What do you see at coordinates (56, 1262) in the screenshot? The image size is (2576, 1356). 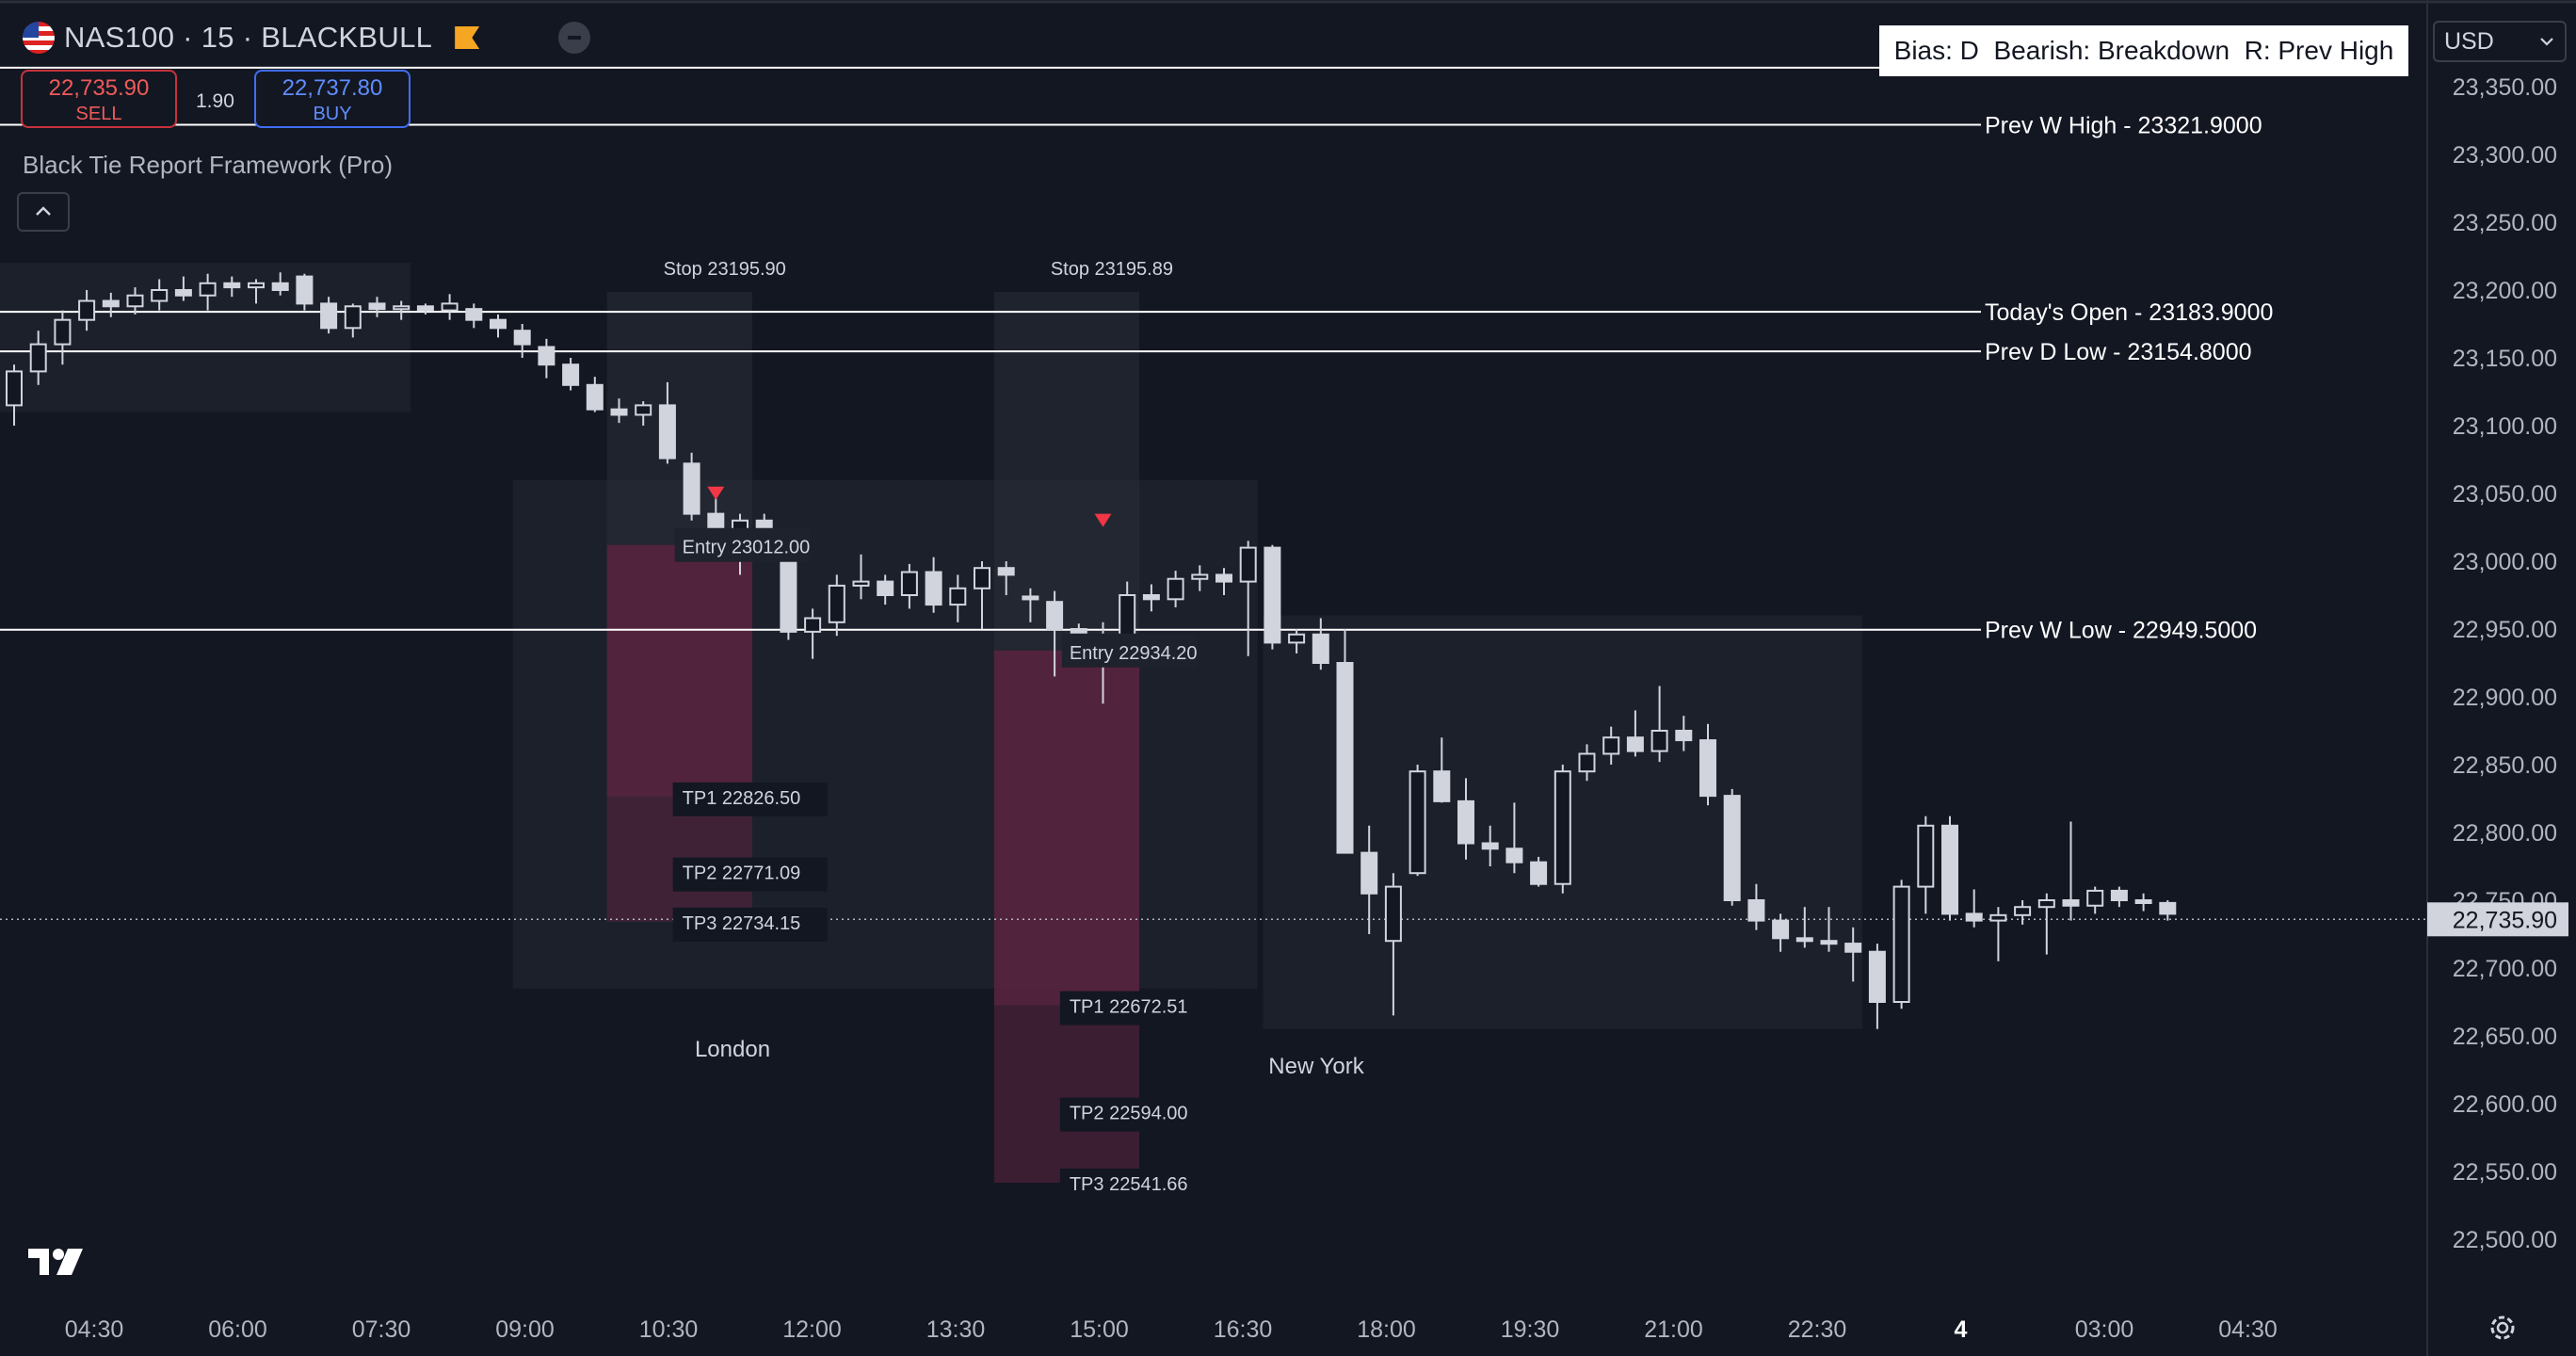 I see `tradingview-logo` at bounding box center [56, 1262].